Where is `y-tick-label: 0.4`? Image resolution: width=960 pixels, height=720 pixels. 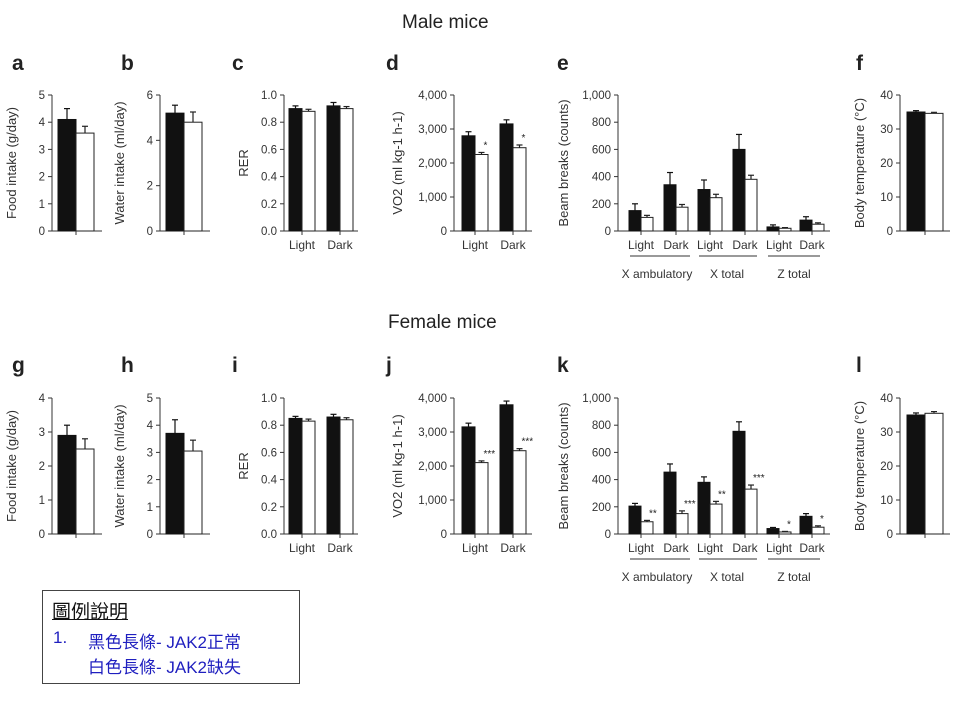
y-tick-label: 0.4 is located at coordinates (269, 481).